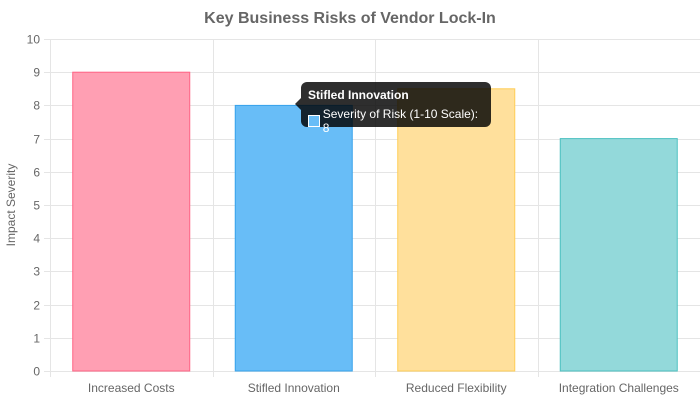 Image resolution: width=700 pixels, height=400 pixels. What do you see at coordinates (36, 106) in the screenshot?
I see `y-tick-label: 8` at bounding box center [36, 106].